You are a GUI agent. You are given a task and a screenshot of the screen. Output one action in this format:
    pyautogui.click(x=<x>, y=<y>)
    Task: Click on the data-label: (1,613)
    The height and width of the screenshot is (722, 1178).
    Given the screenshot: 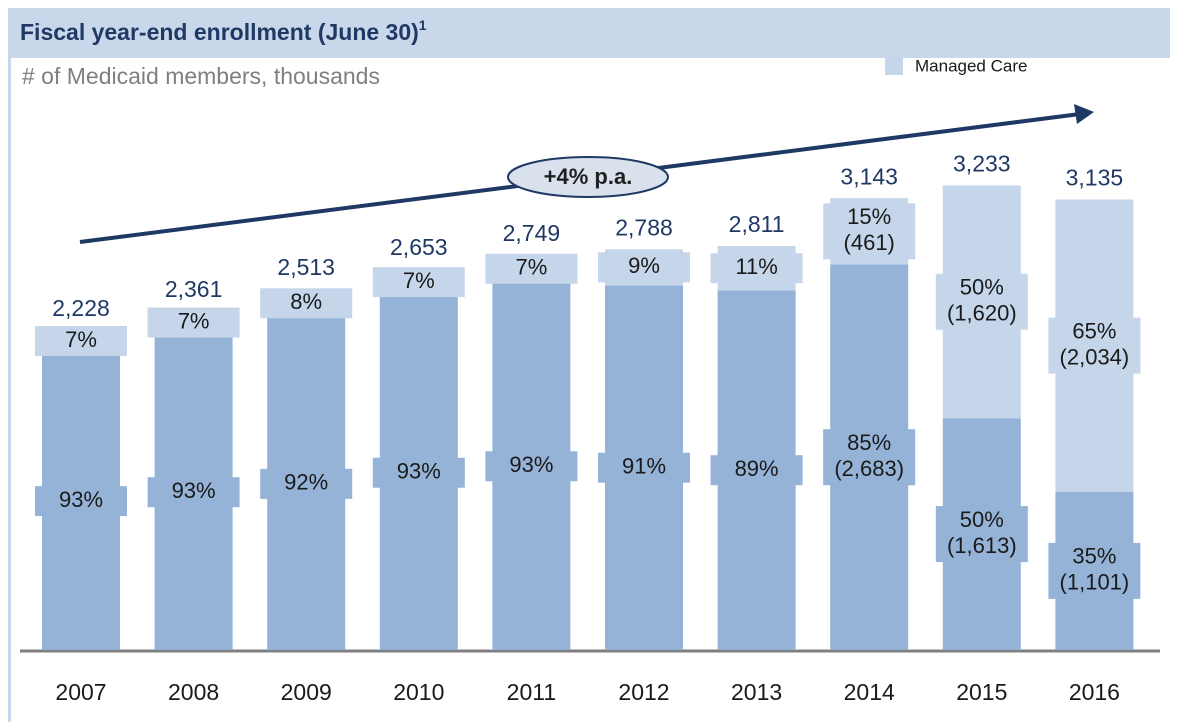 What is the action you would take?
    pyautogui.click(x=982, y=545)
    